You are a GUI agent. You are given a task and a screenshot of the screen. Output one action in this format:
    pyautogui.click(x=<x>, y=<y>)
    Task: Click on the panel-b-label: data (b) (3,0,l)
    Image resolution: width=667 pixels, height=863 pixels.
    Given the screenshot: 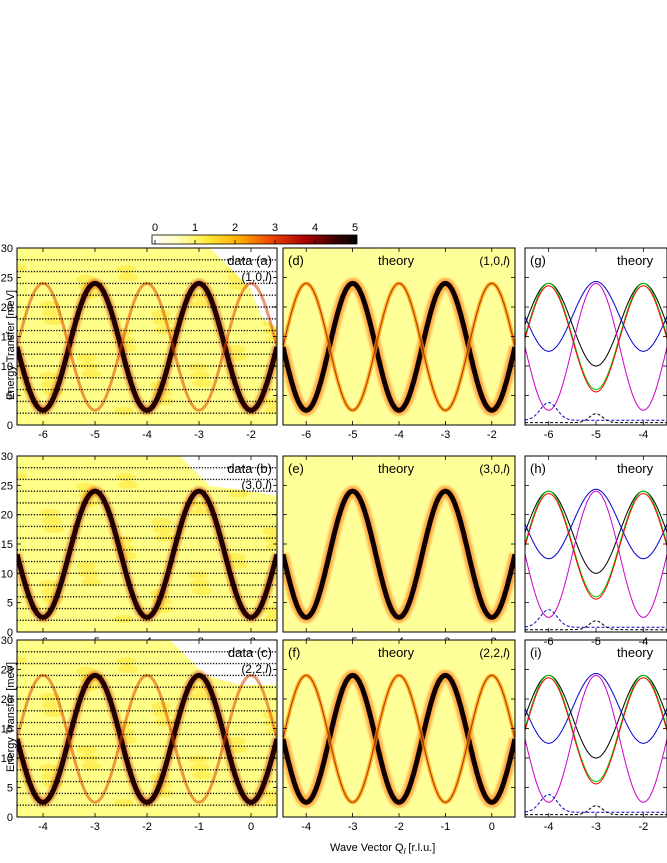 What is the action you would take?
    pyautogui.click(x=249, y=476)
    